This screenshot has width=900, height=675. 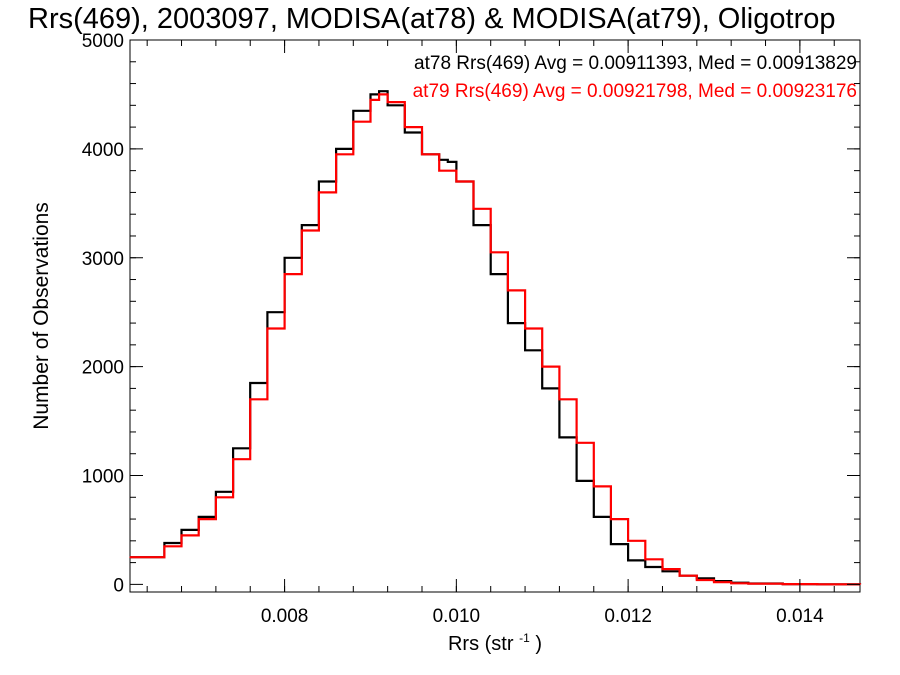 I want to click on x-axis-label: Rrs (str -1 ), so click(x=495, y=640).